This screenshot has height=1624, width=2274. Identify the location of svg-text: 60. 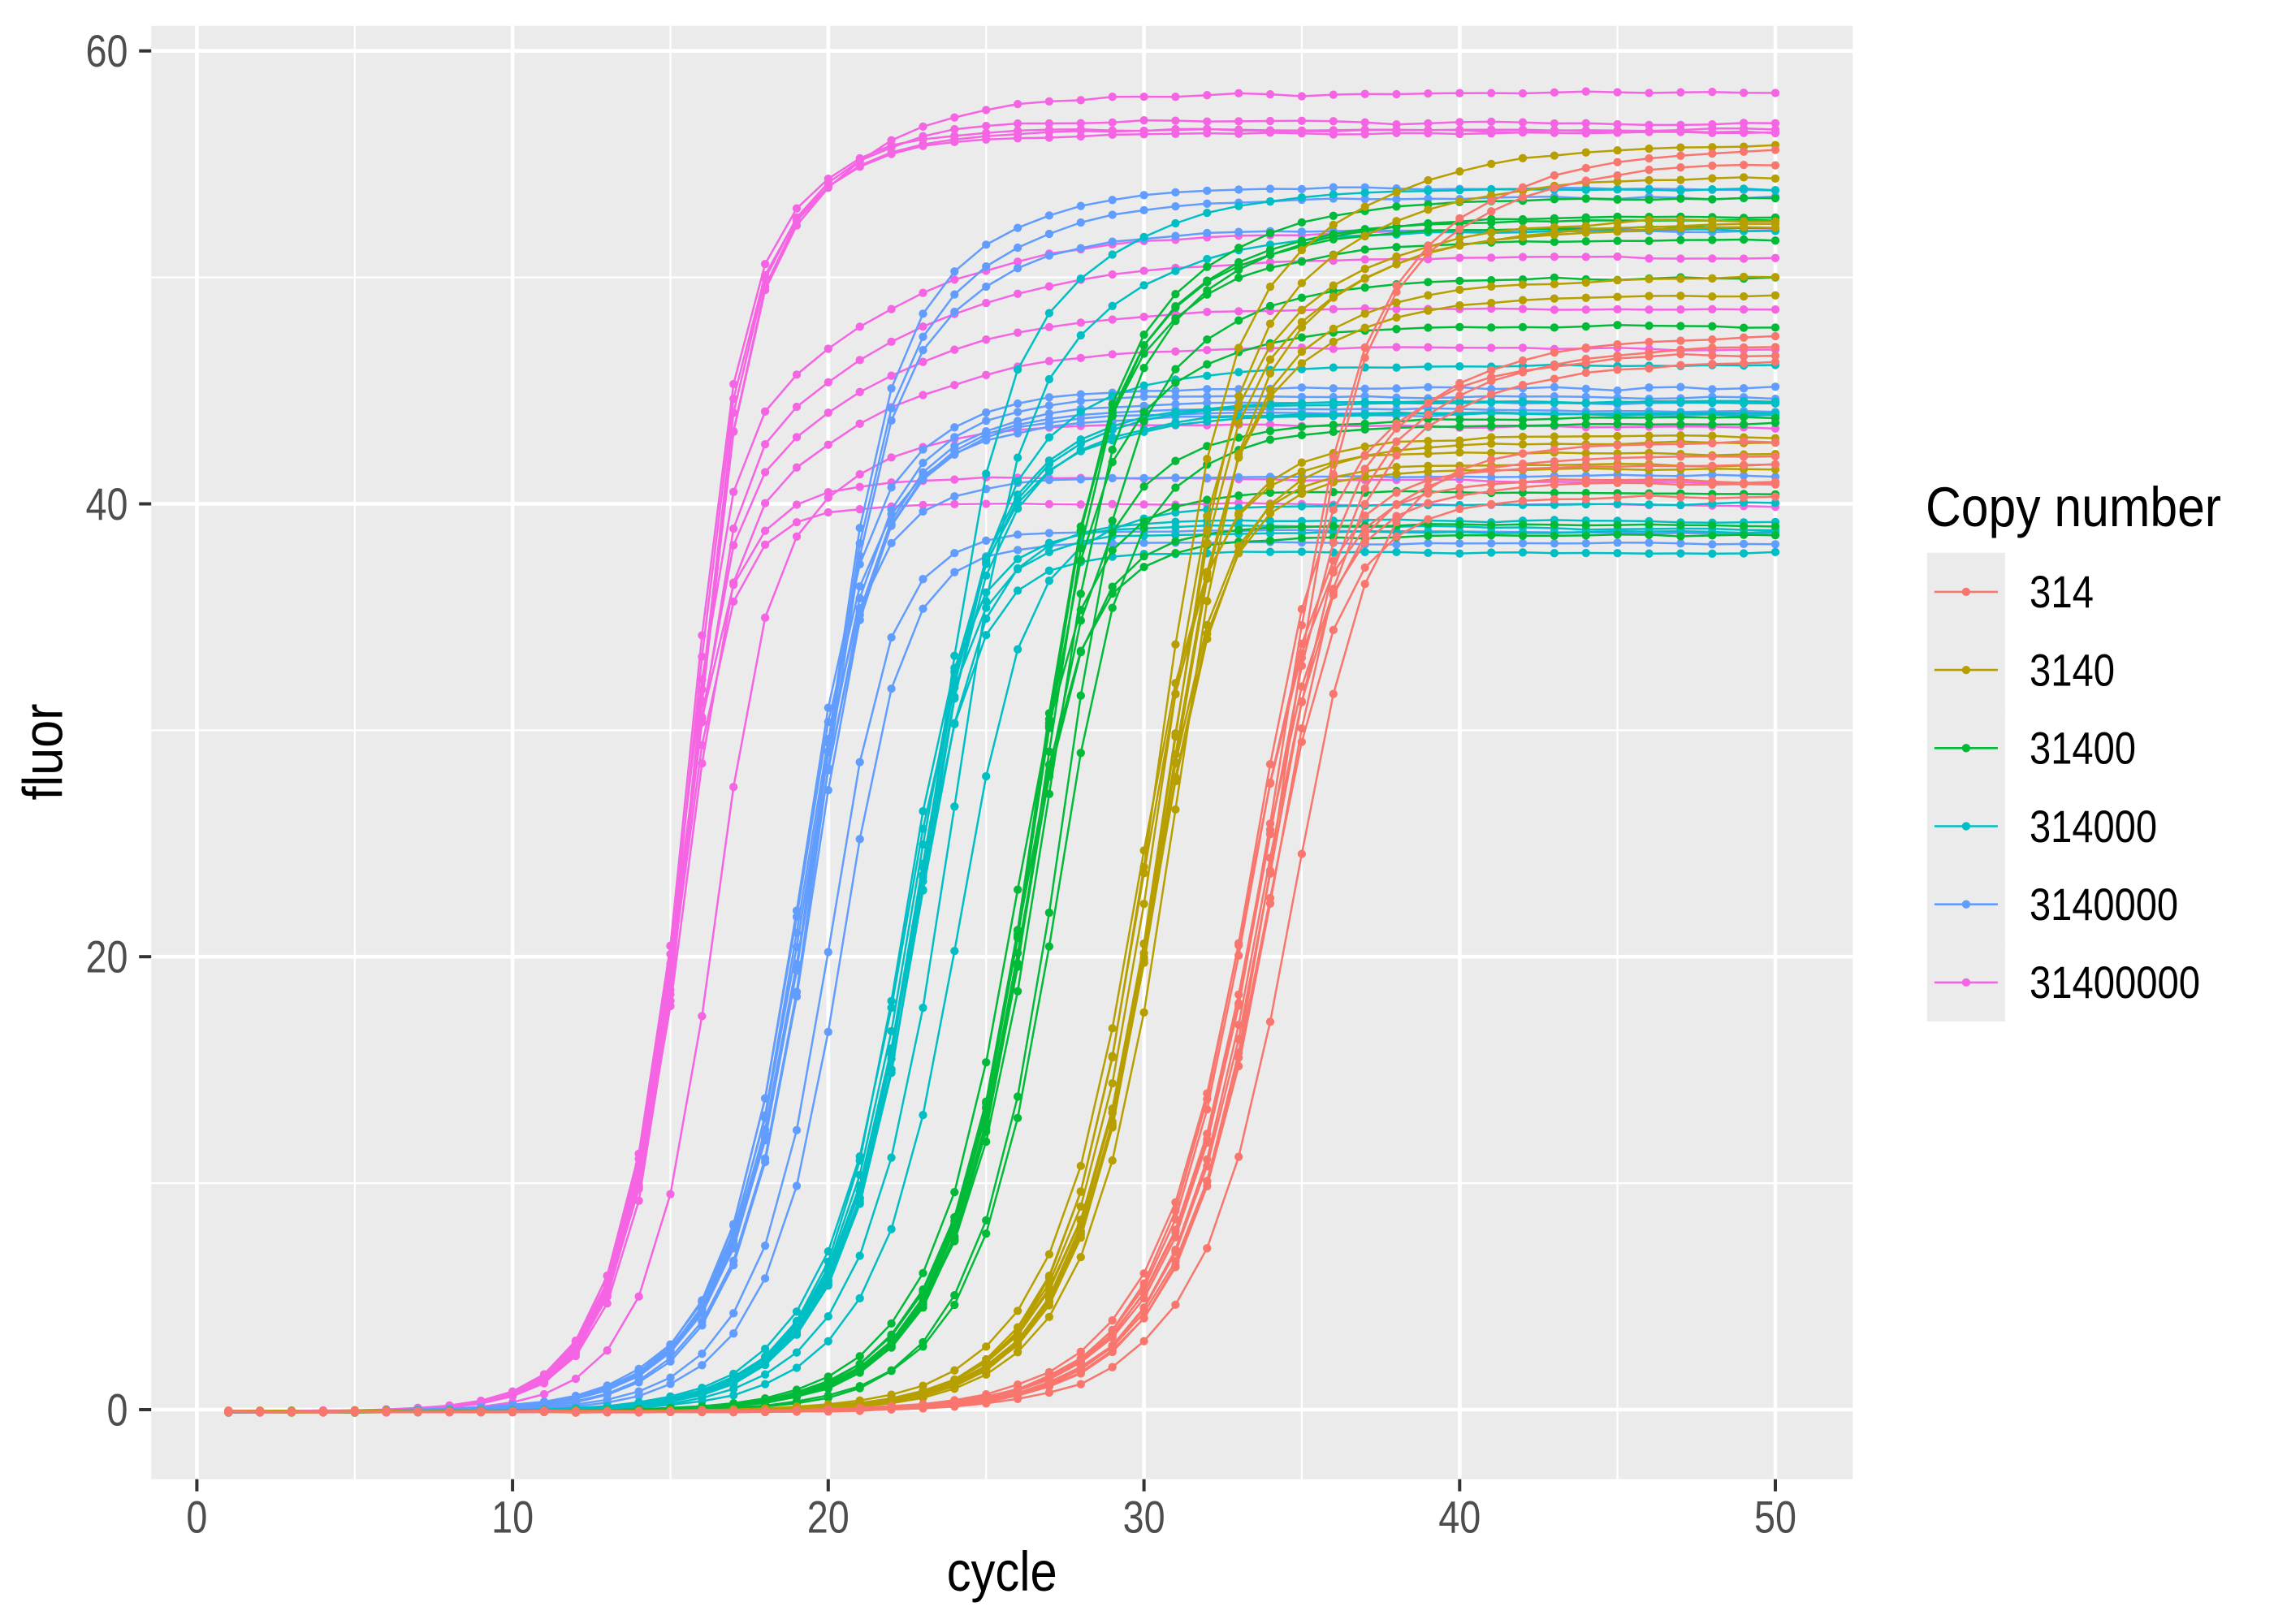
(107, 51).